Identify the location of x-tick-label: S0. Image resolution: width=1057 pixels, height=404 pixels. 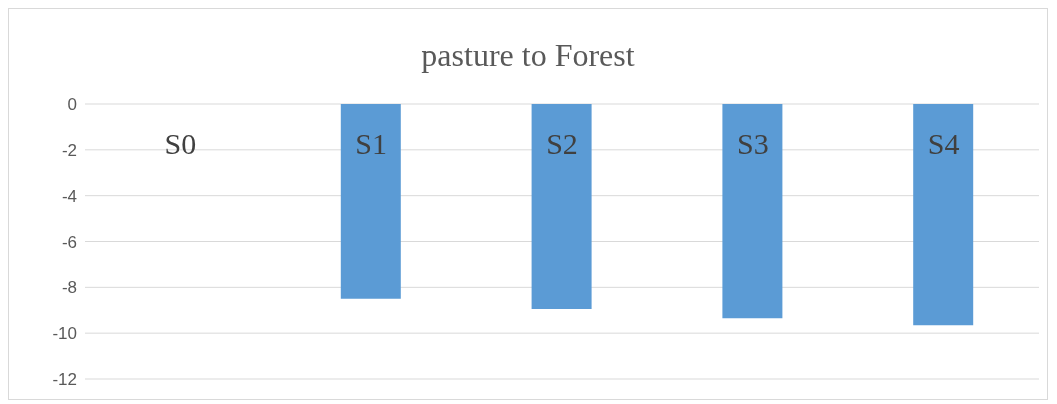
(180, 143).